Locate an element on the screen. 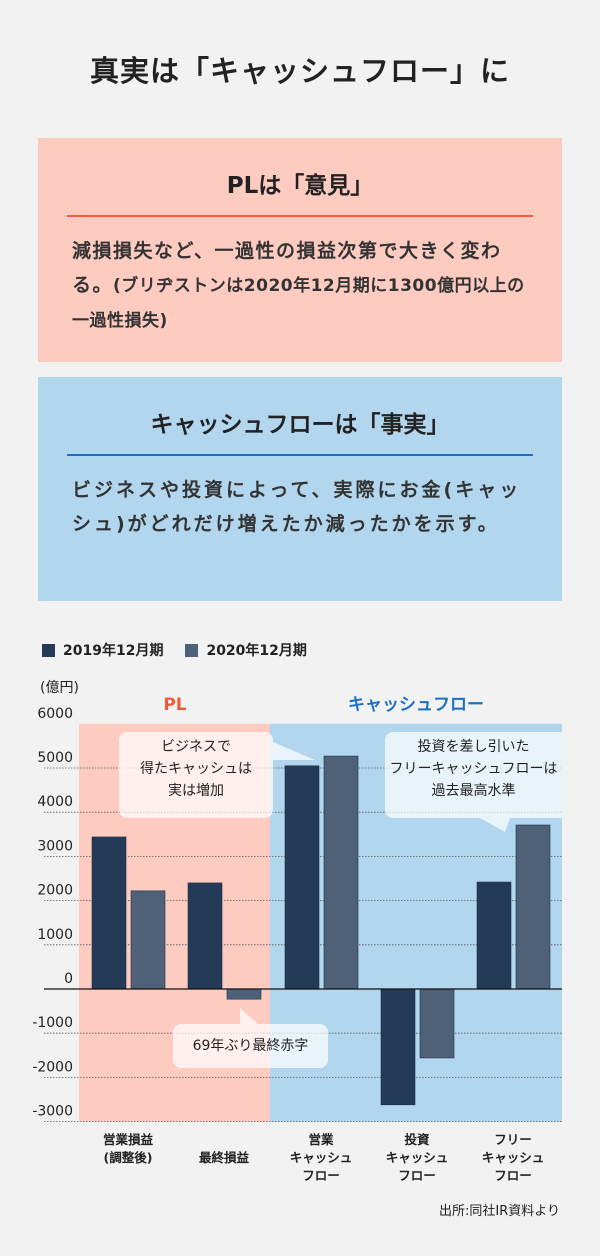  chart-legend: 2019年12月期 2020年12月期 is located at coordinates (174, 650).